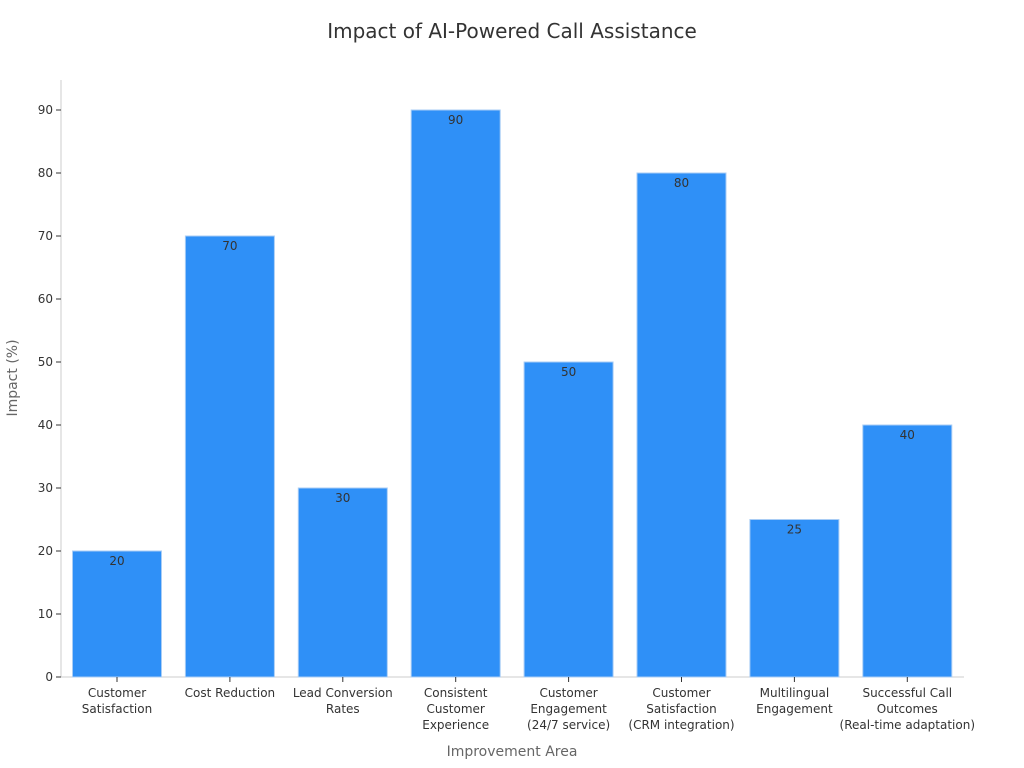 The height and width of the screenshot is (768, 1024). I want to click on y-tick-label: 50, so click(45, 362).